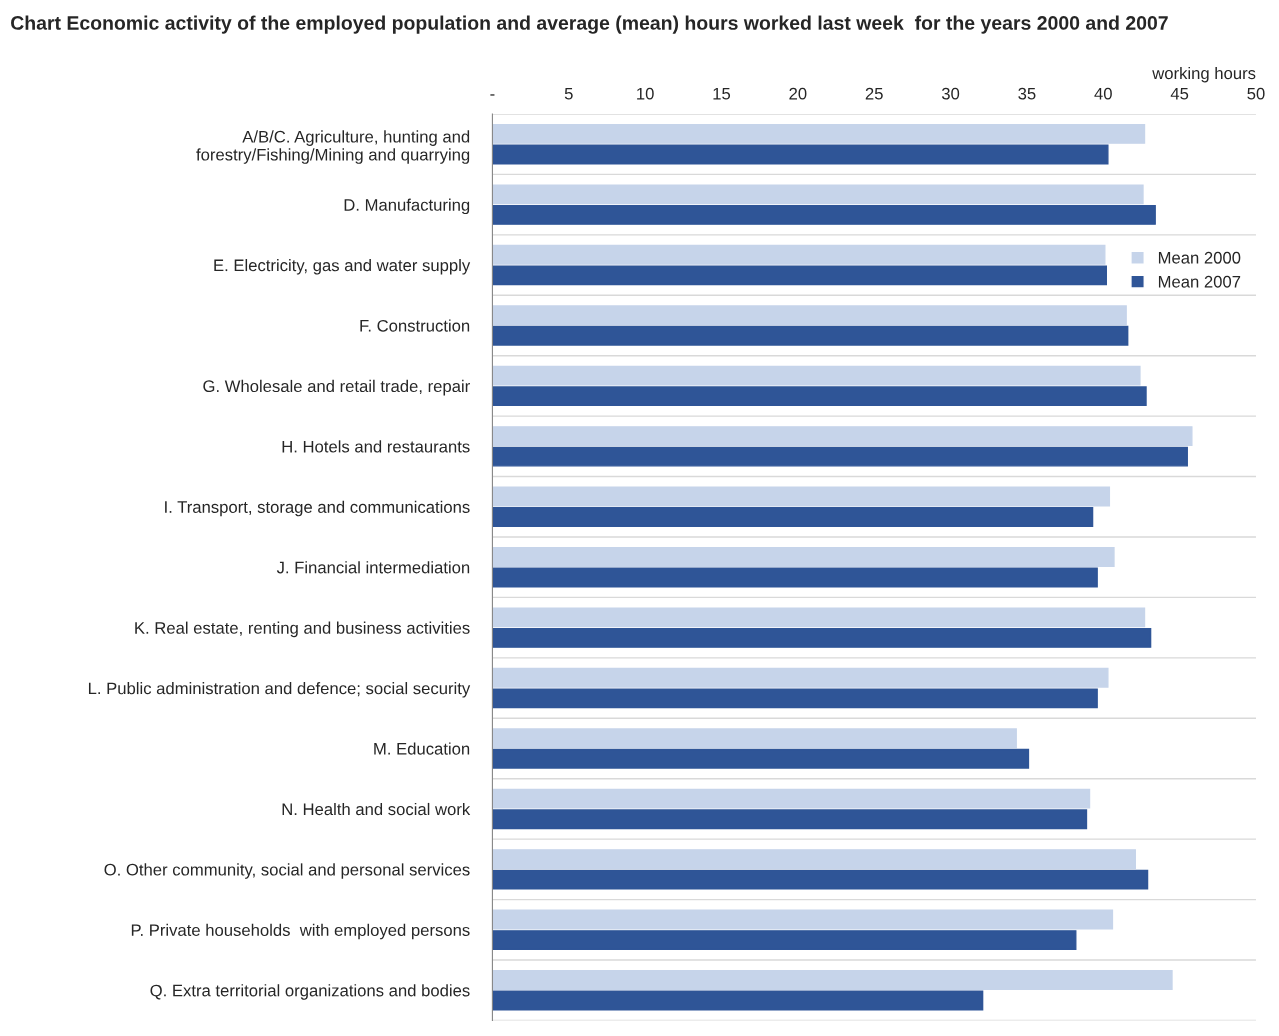  What do you see at coordinates (568, 93) in the screenshot?
I see `x-tick-label: 5` at bounding box center [568, 93].